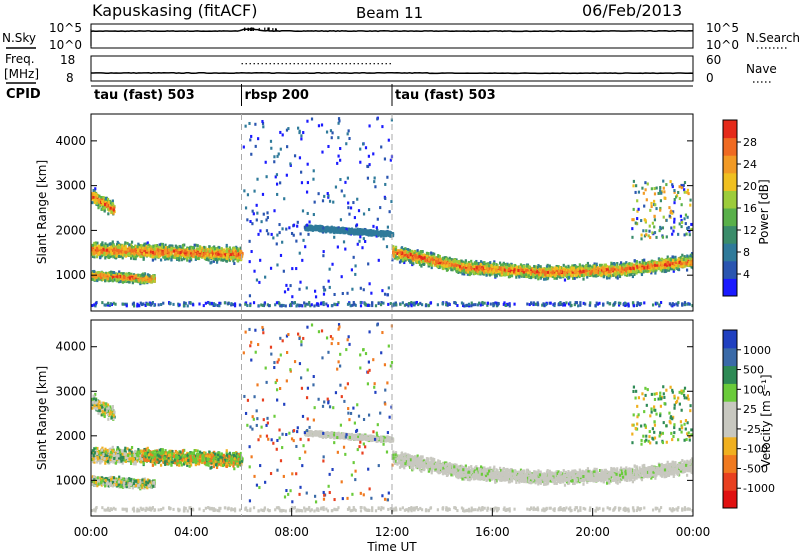 This screenshot has width=800, height=554. I want to click on station-title: Kapuskasing (fitACF), so click(174, 10).